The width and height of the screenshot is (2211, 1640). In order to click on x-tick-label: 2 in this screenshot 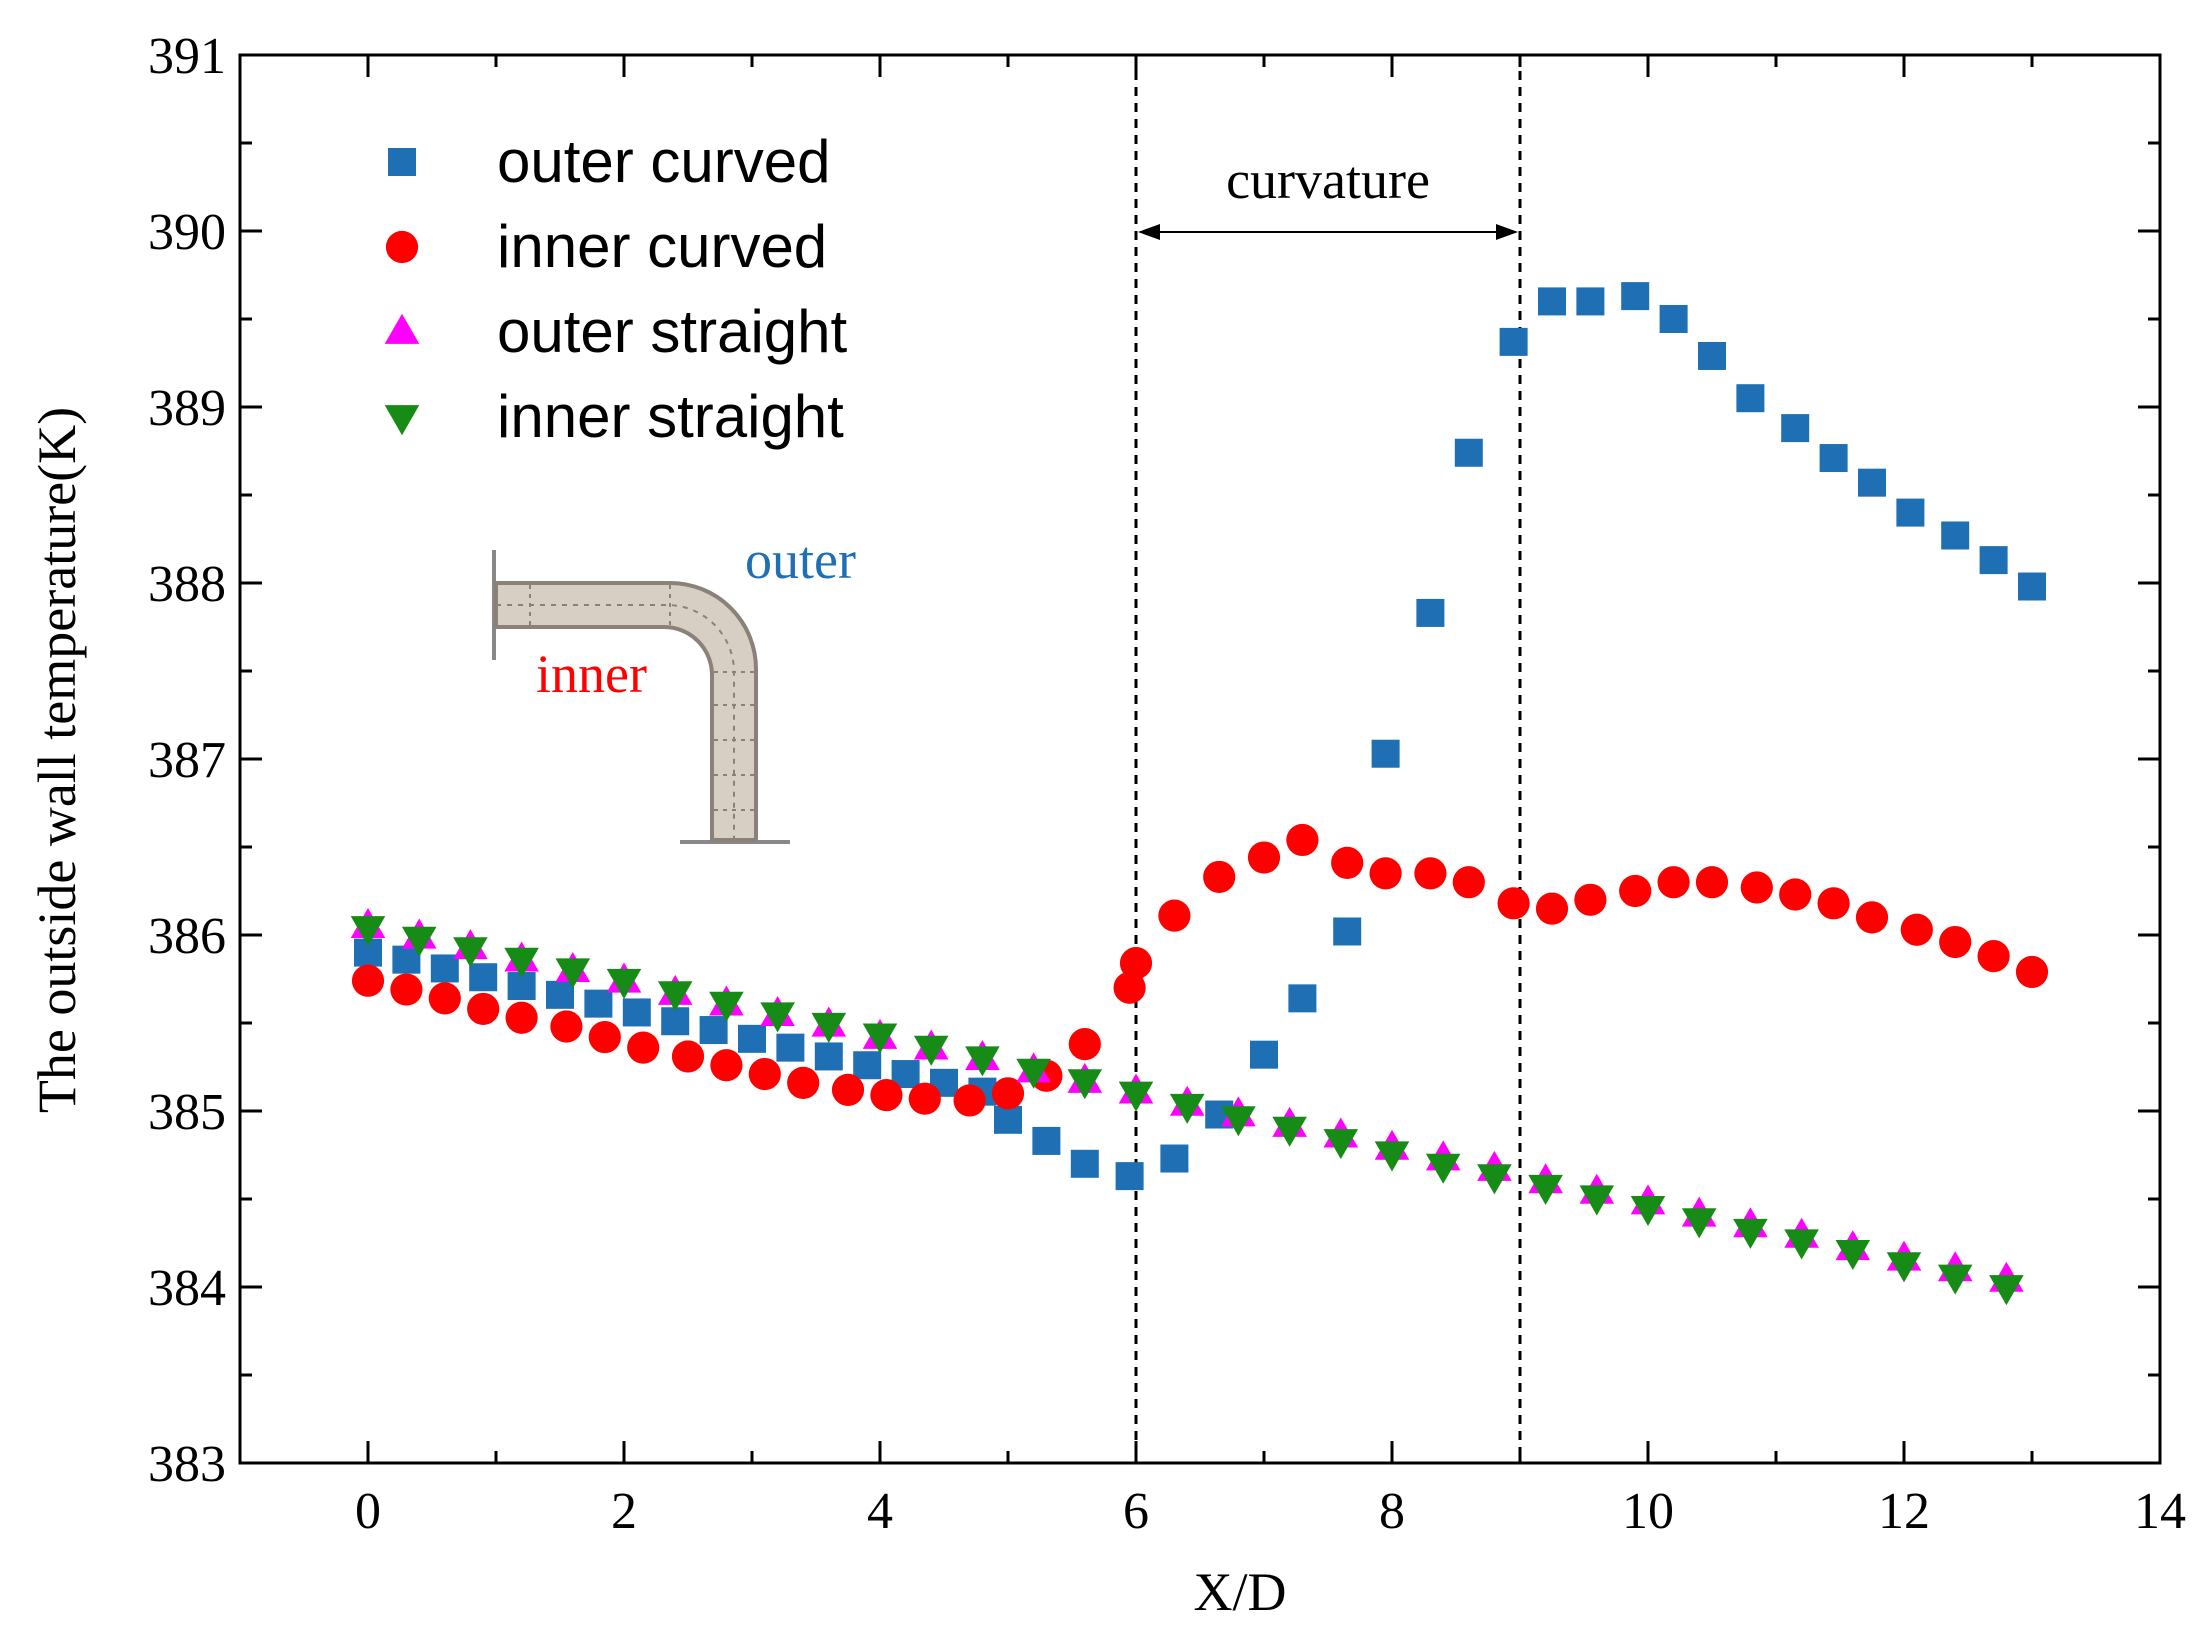, I will do `click(624, 1511)`.